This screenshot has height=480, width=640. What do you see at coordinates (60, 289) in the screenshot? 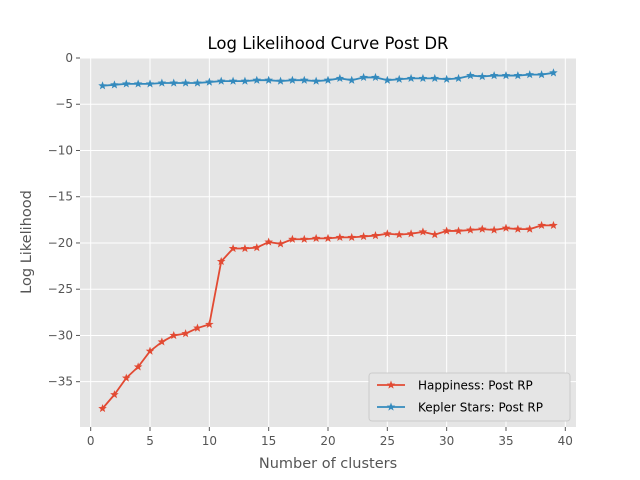
I see `y-tick-label: −25` at bounding box center [60, 289].